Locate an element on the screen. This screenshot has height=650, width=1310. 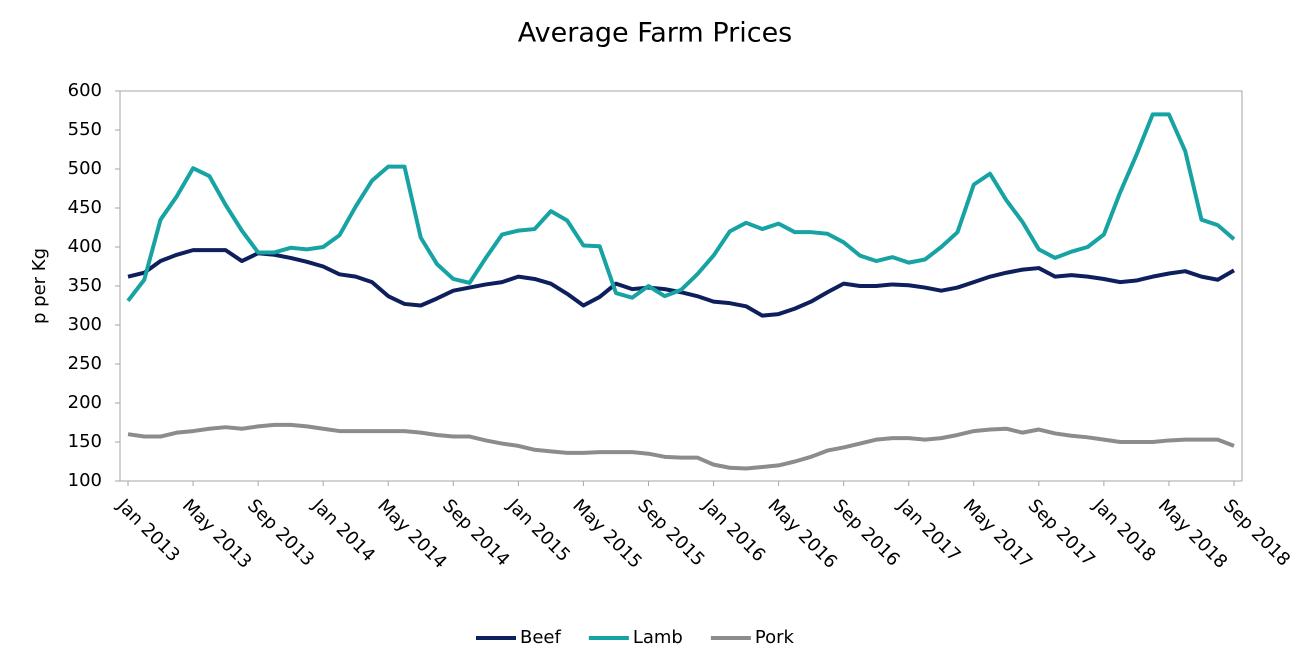
y-tick-label: 250 is located at coordinates (85, 363).